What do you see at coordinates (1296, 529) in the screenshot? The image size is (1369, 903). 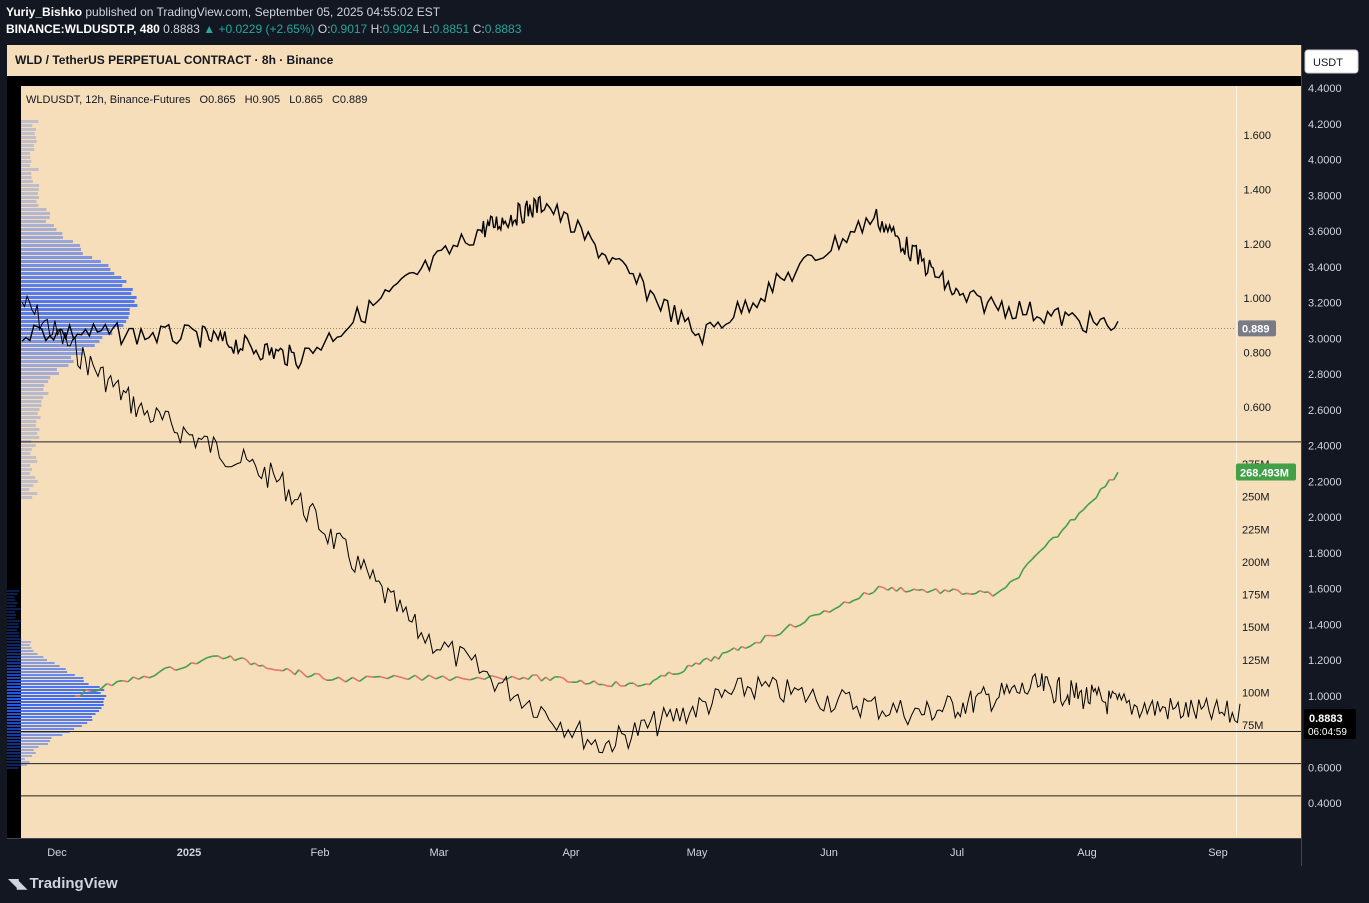 I see `last-value-labels: 0.889 268.493M 0.8883 06:04:59` at bounding box center [1296, 529].